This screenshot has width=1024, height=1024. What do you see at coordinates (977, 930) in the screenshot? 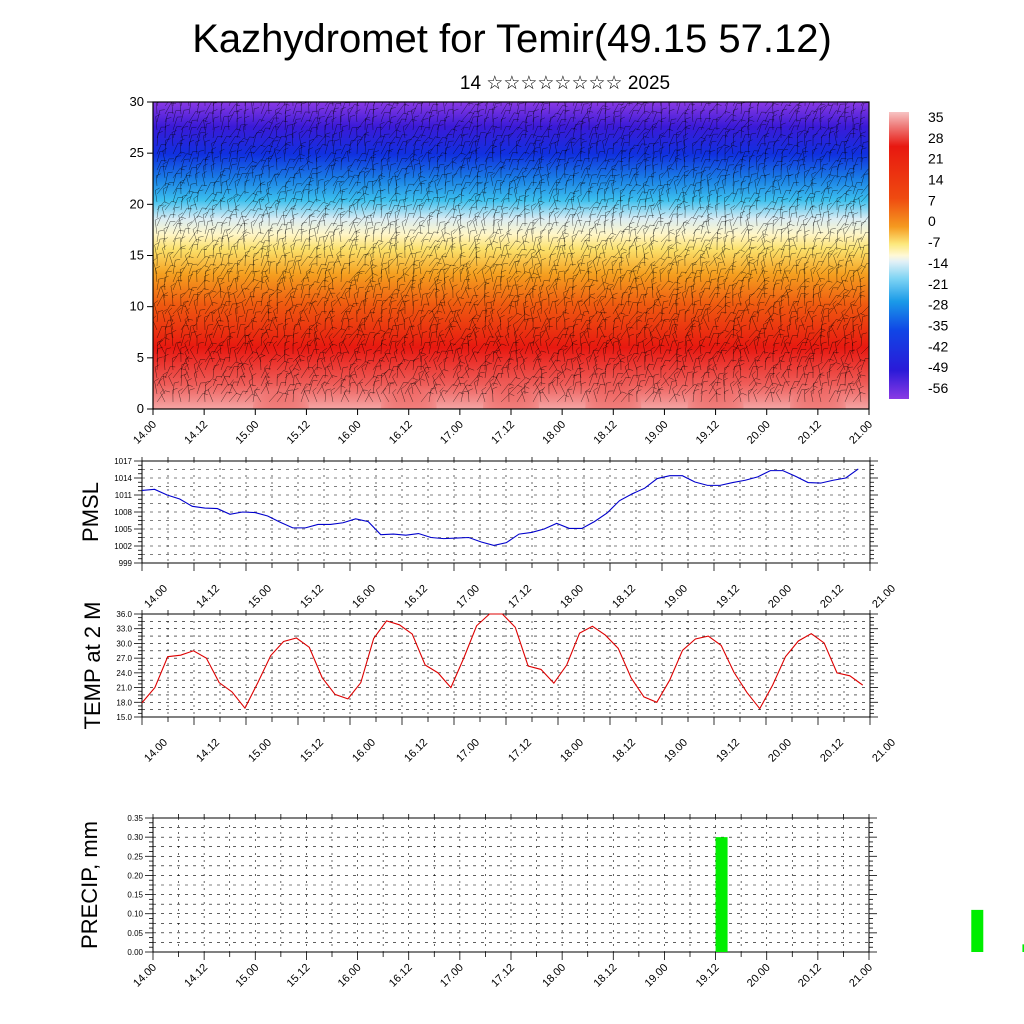
I see `precip-bar` at bounding box center [977, 930].